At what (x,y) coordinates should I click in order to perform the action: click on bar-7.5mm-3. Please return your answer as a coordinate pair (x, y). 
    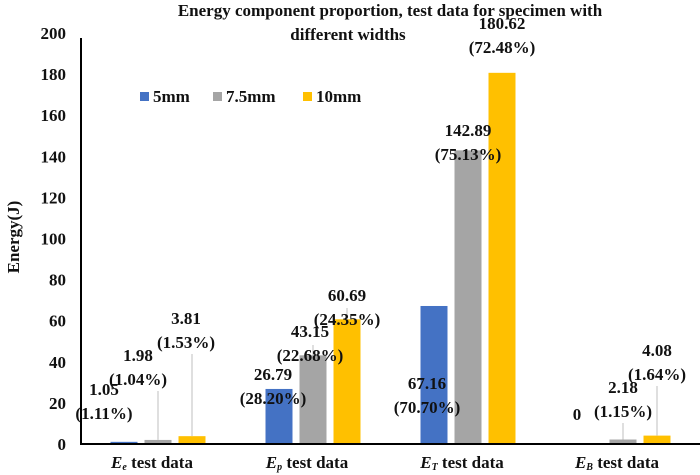
    Looking at the image, I should click on (623, 441).